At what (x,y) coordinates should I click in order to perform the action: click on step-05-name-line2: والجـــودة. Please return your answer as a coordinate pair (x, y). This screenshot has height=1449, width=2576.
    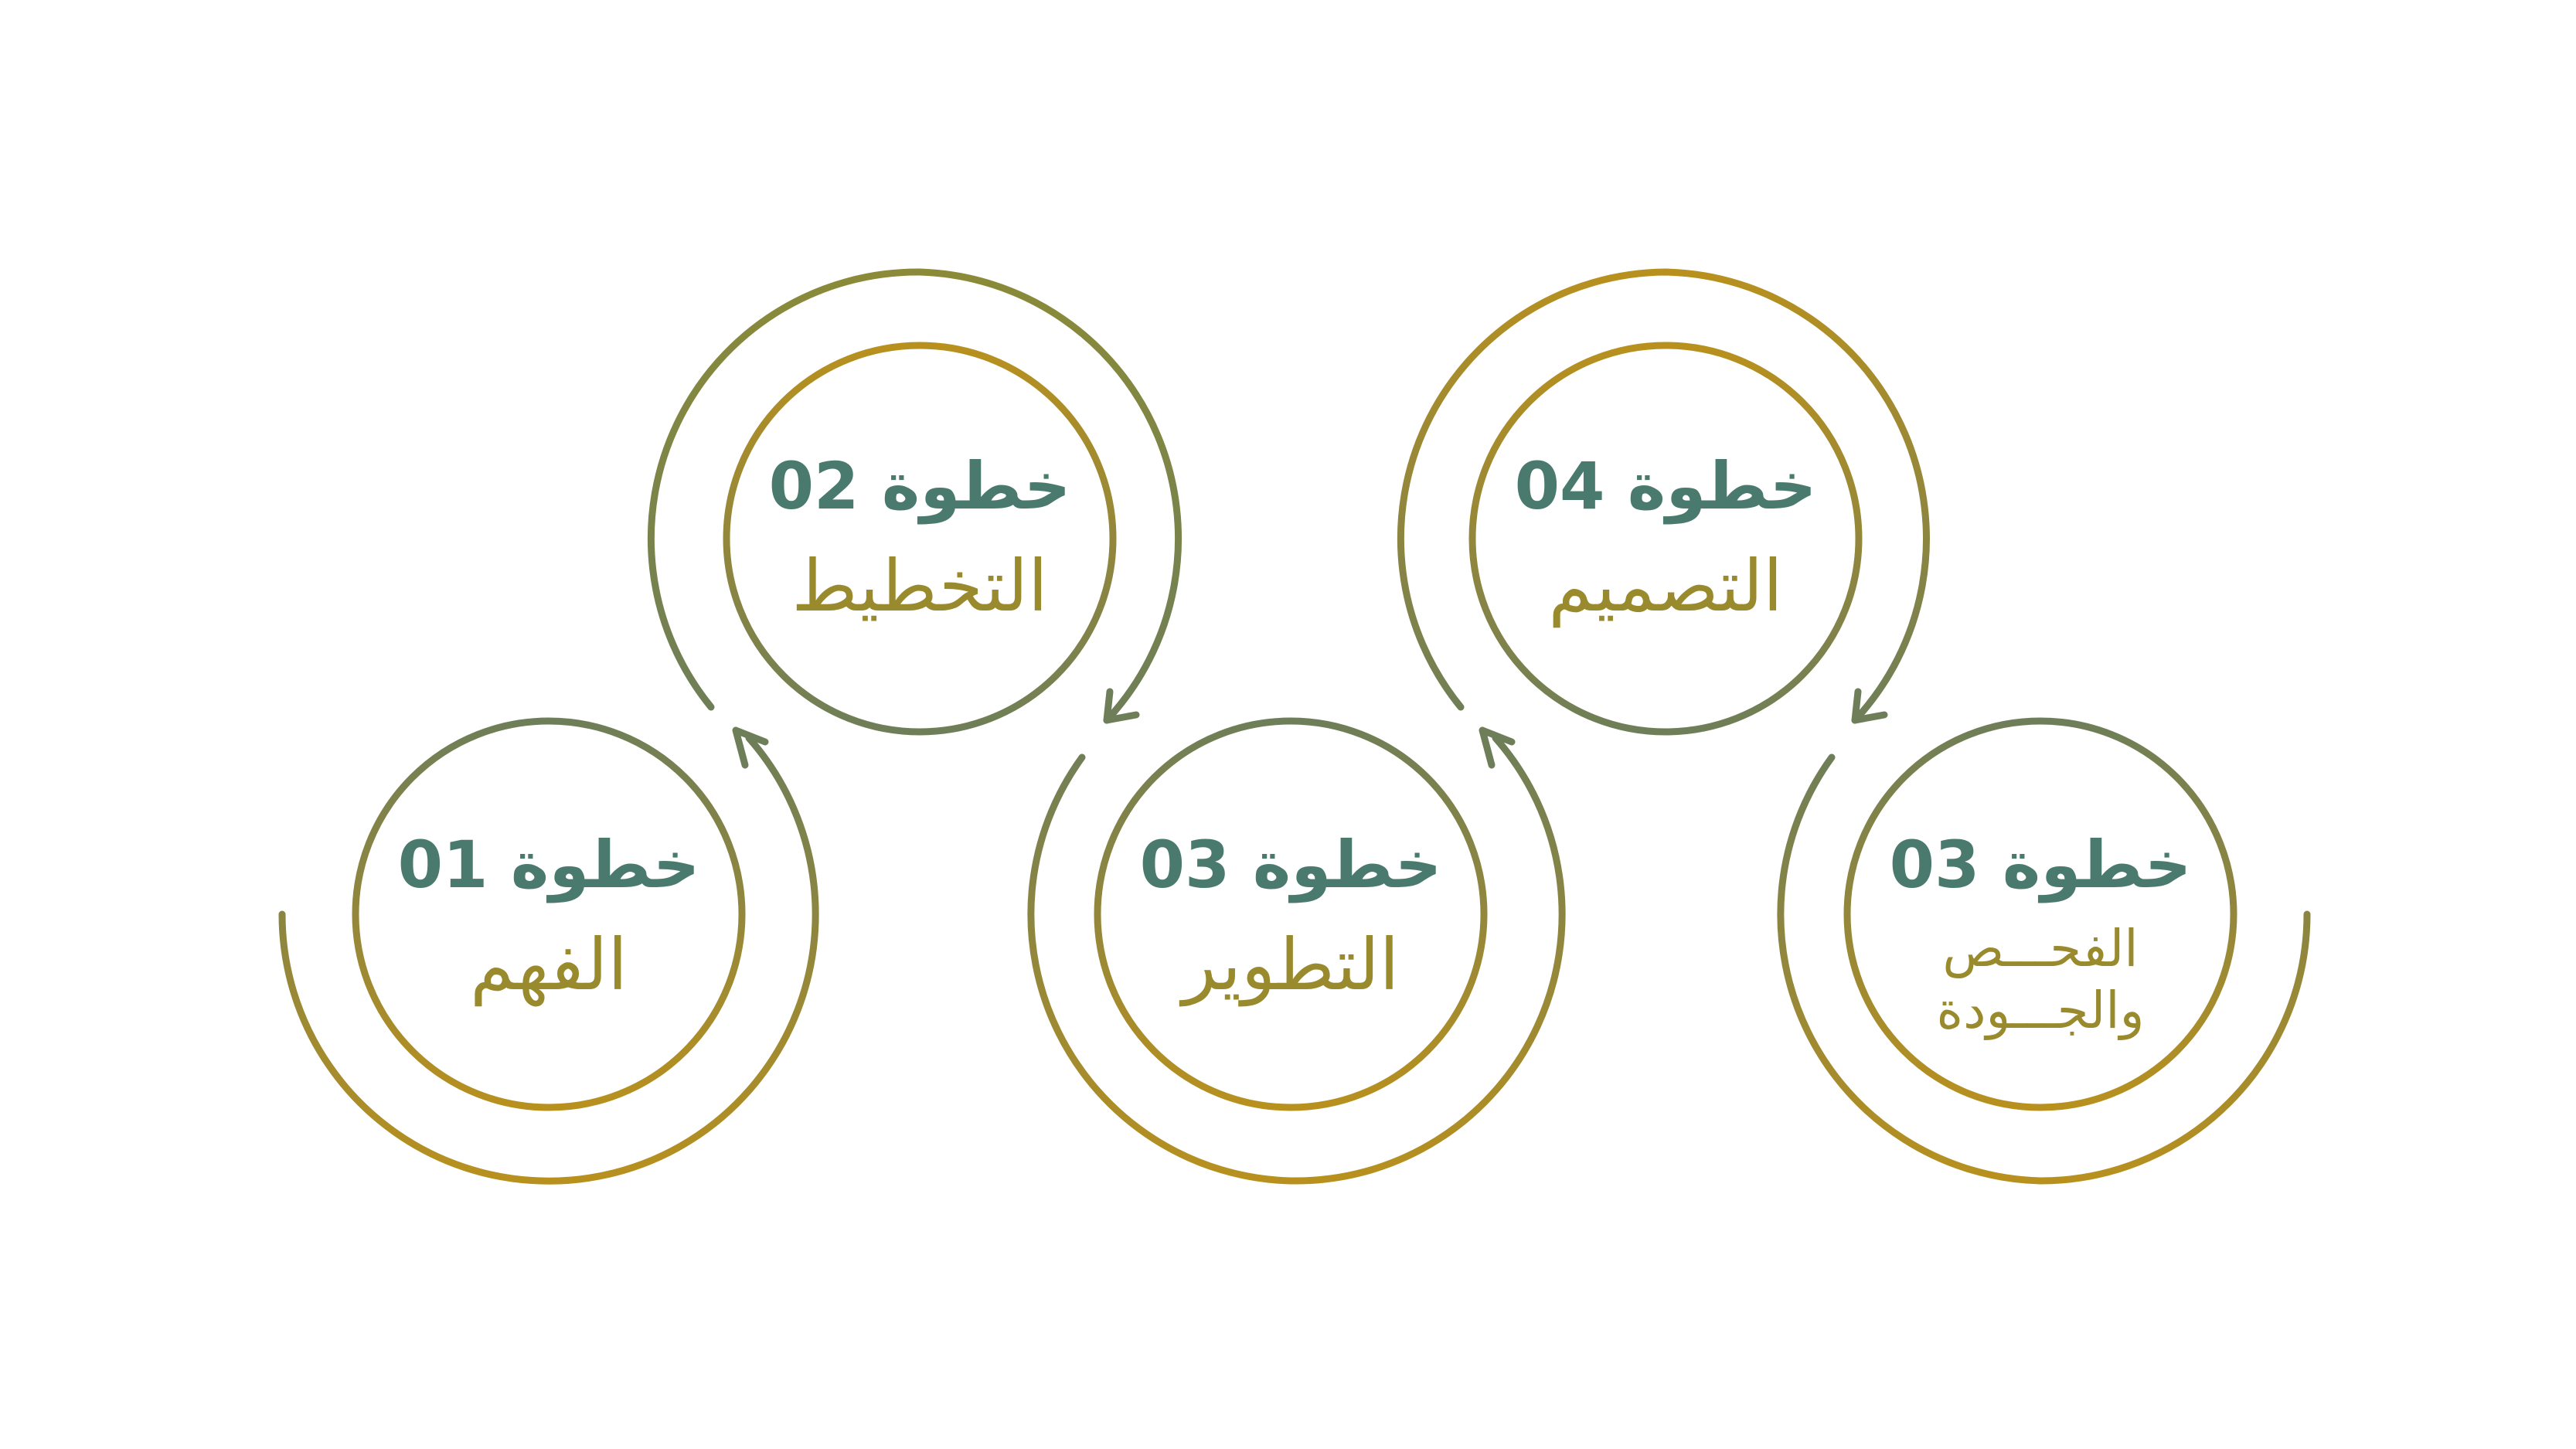
    Looking at the image, I should click on (2041, 1011).